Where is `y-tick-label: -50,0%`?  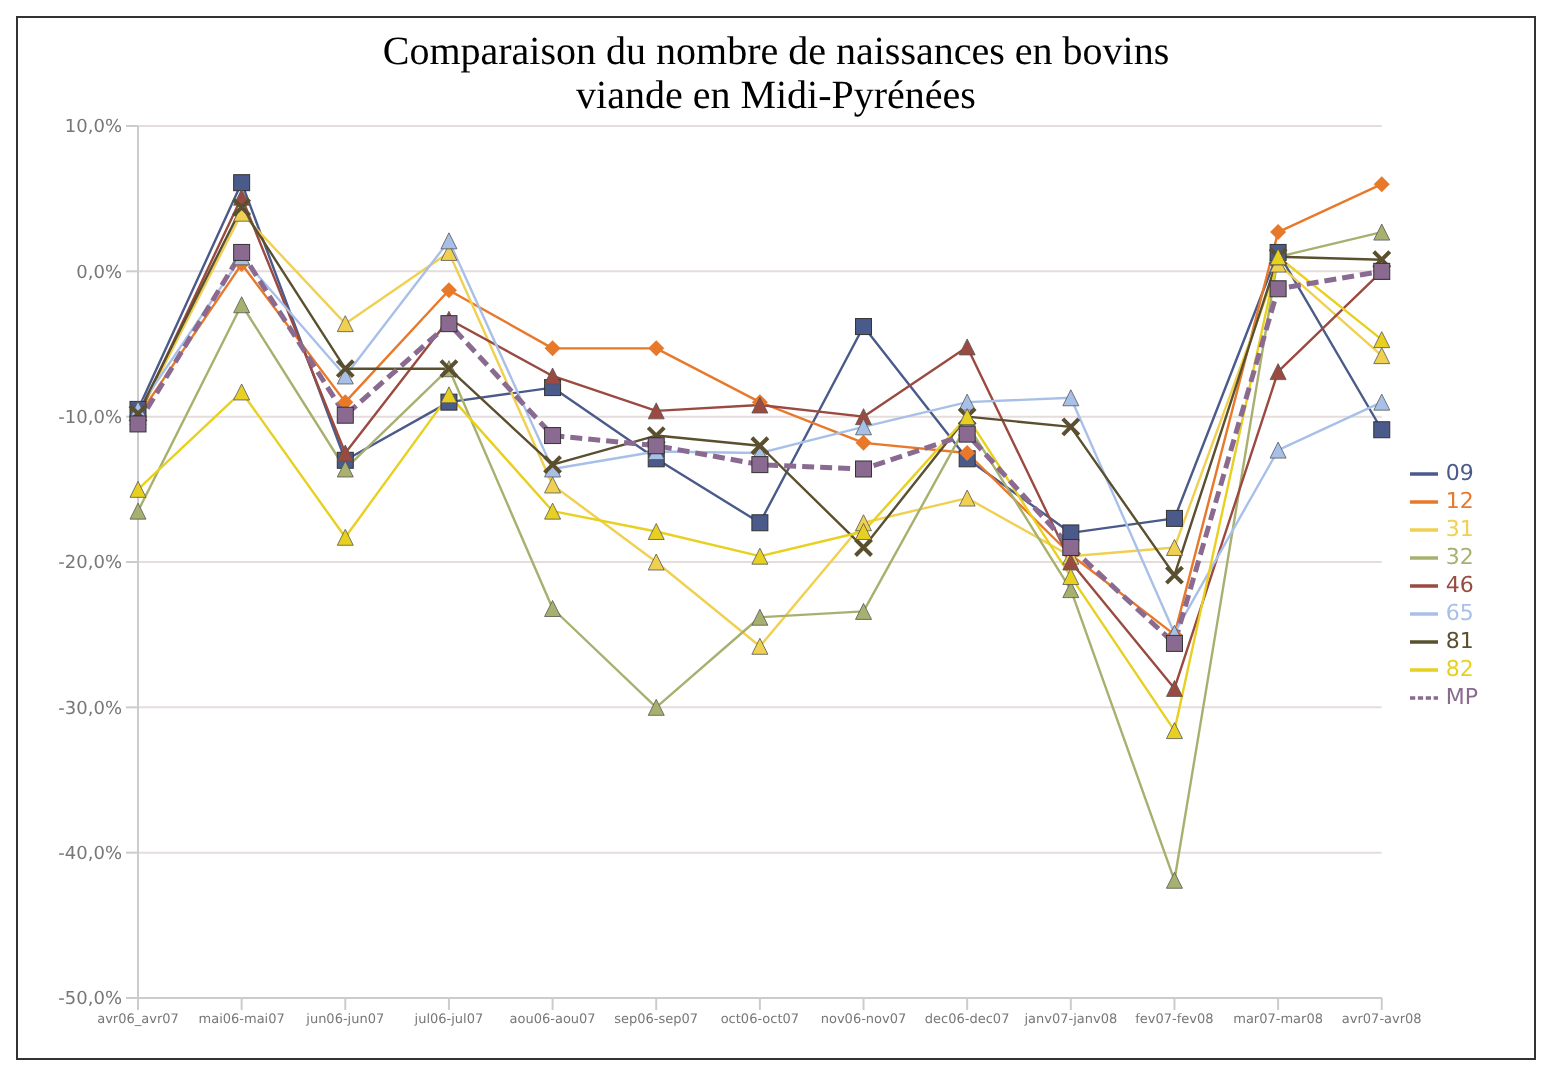 y-tick-label: -50,0% is located at coordinates (90, 1000).